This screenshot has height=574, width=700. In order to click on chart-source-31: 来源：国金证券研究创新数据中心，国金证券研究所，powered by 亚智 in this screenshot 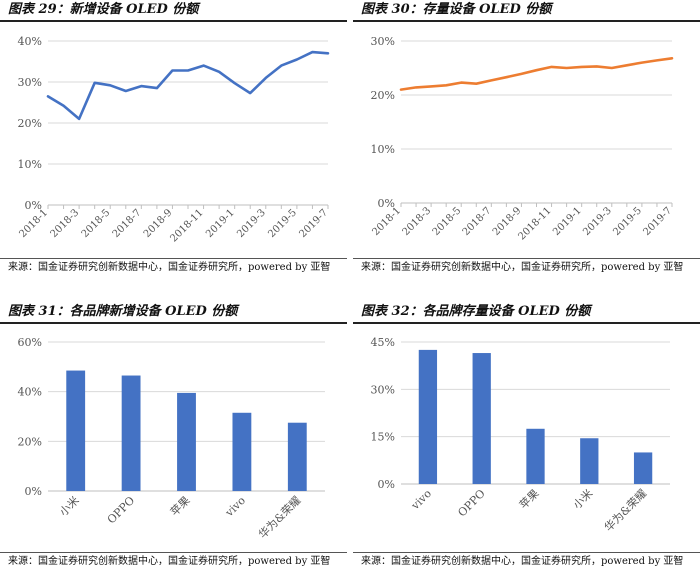, I will do `click(173, 562)`.